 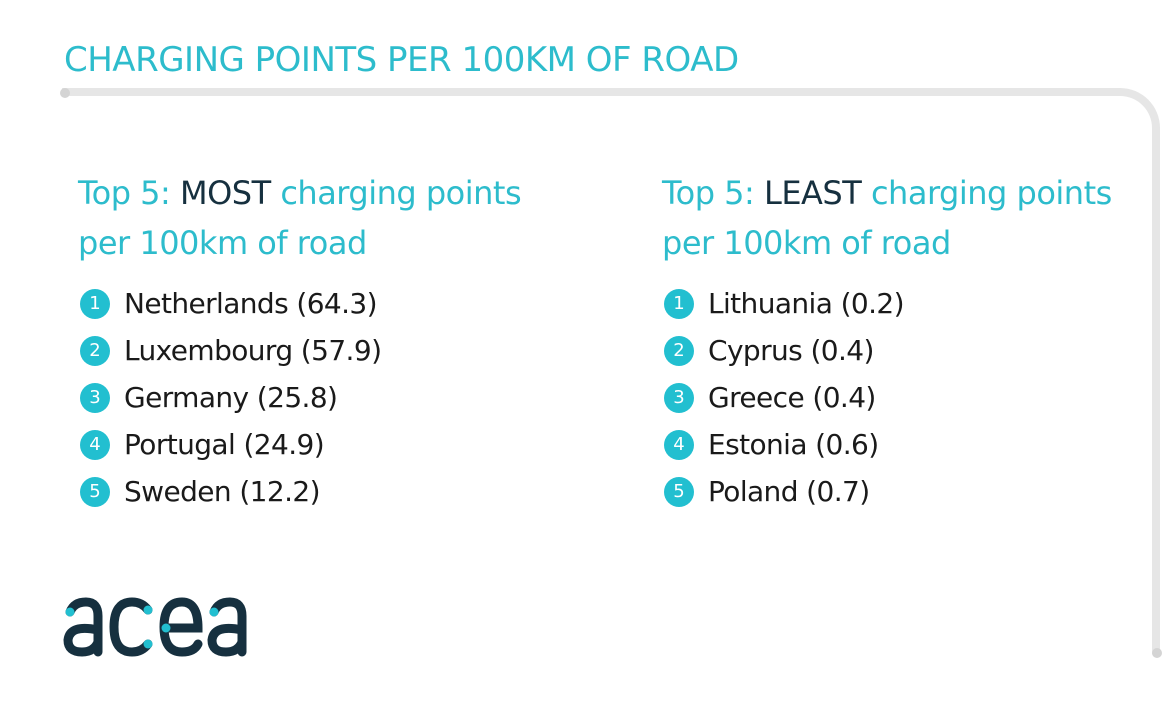 I want to click on rank-text: Greece (0.4), so click(x=792, y=397).